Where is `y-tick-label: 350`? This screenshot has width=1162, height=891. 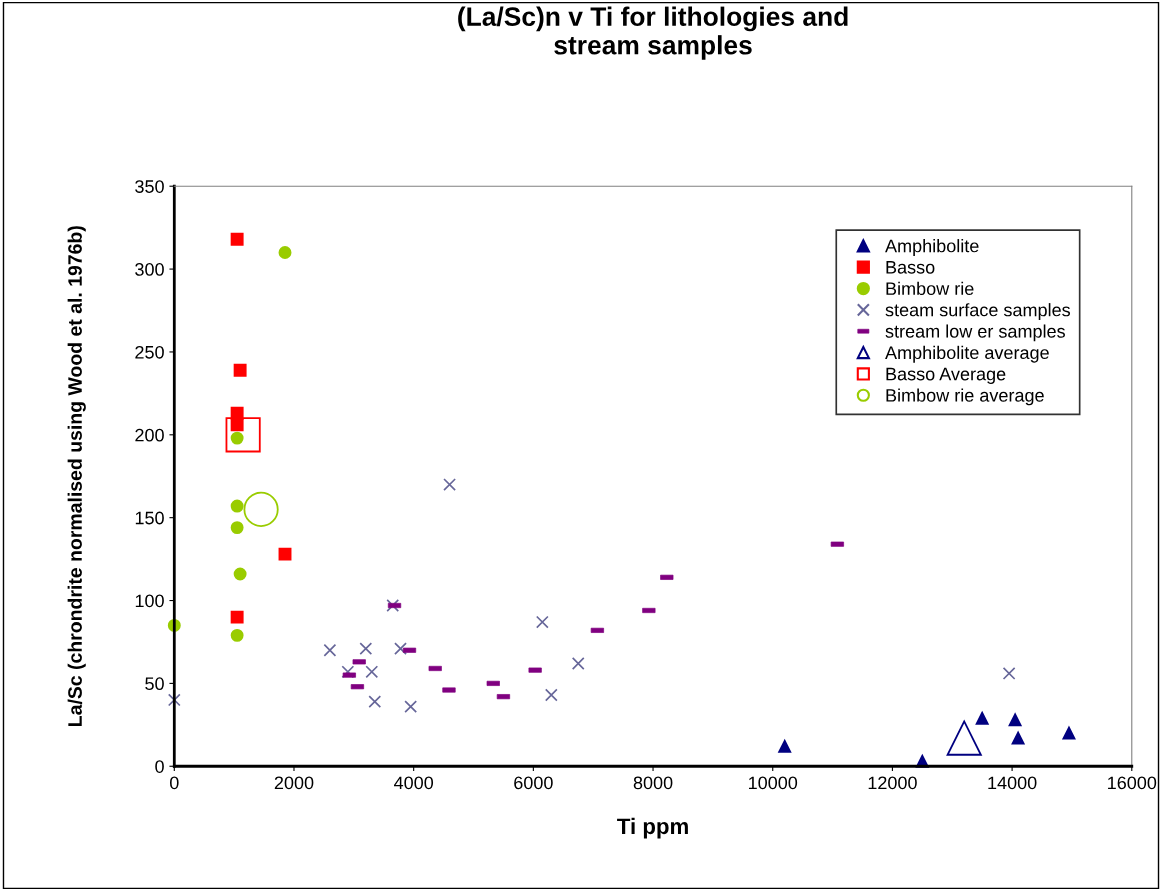 y-tick-label: 350 is located at coordinates (149, 186).